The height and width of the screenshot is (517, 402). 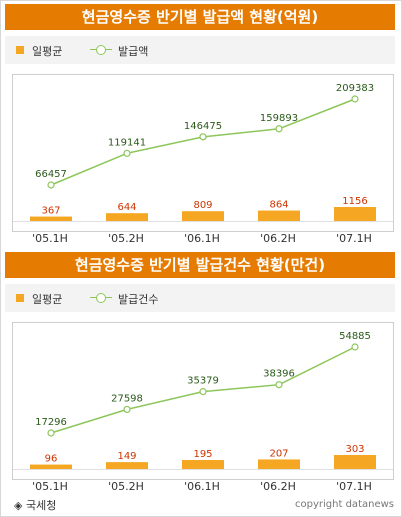 What do you see at coordinates (355, 88) in the screenshot?
I see `line-label-5: 209383` at bounding box center [355, 88].